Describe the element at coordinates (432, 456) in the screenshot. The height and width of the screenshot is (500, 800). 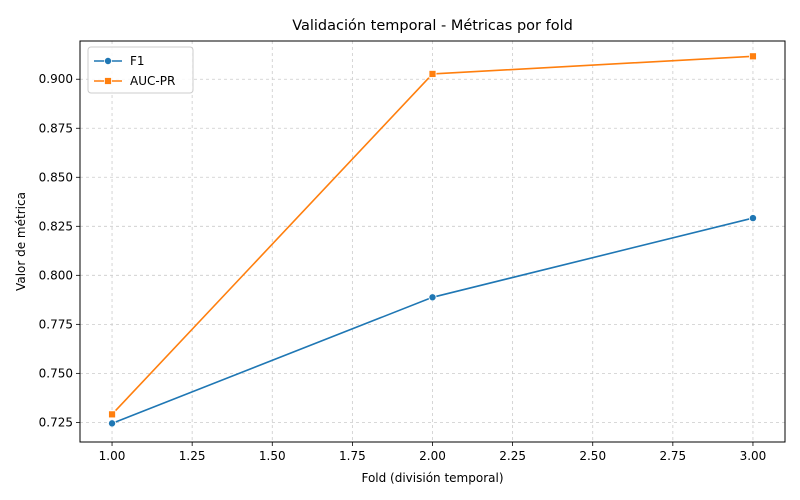
I see `x-tick-label: 2.00` at that location.